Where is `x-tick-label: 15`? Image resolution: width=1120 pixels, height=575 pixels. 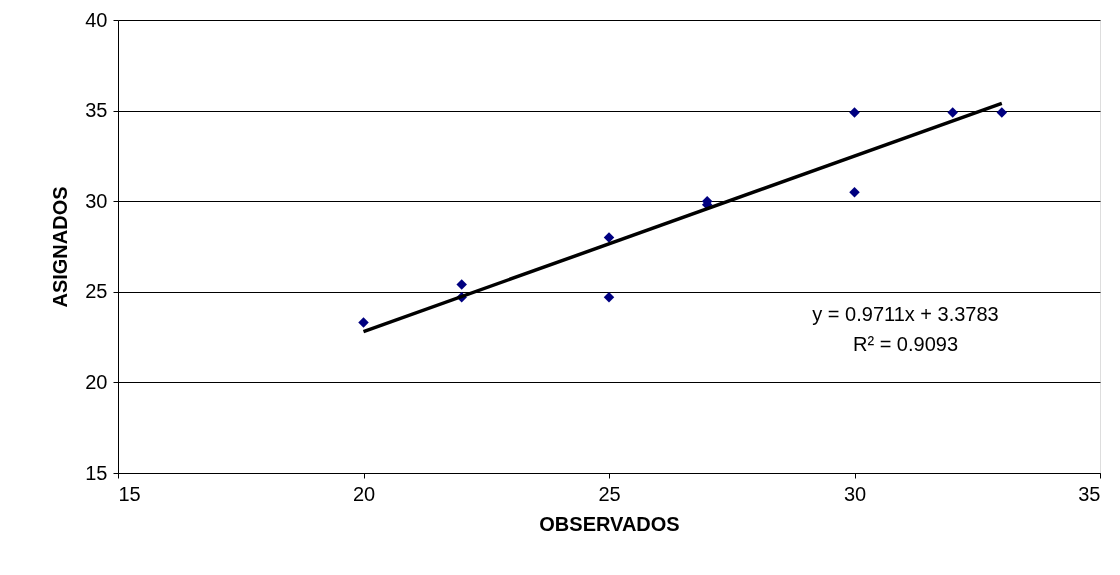 x-tick-label: 15 is located at coordinates (129, 493).